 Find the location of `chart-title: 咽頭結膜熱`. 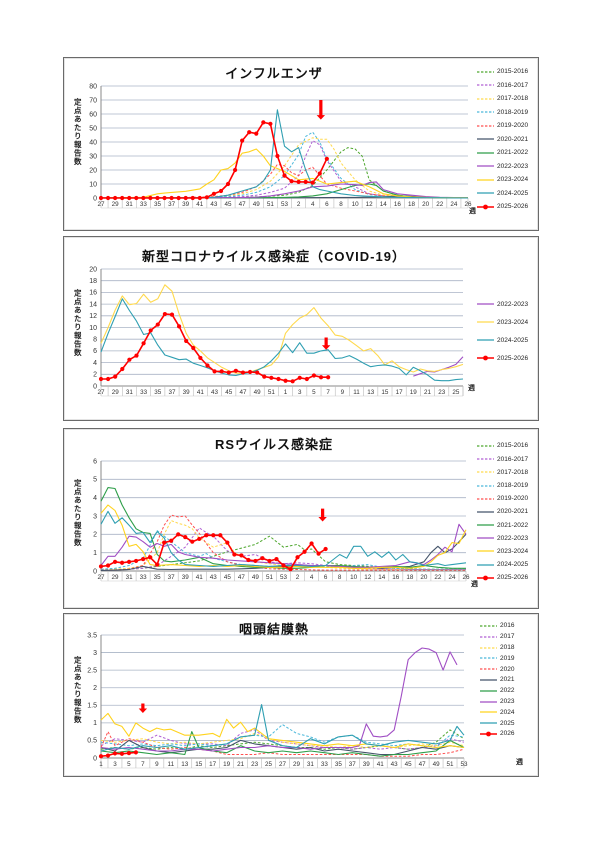

chart-title: 咽頭結膜熱 is located at coordinates (273, 629).